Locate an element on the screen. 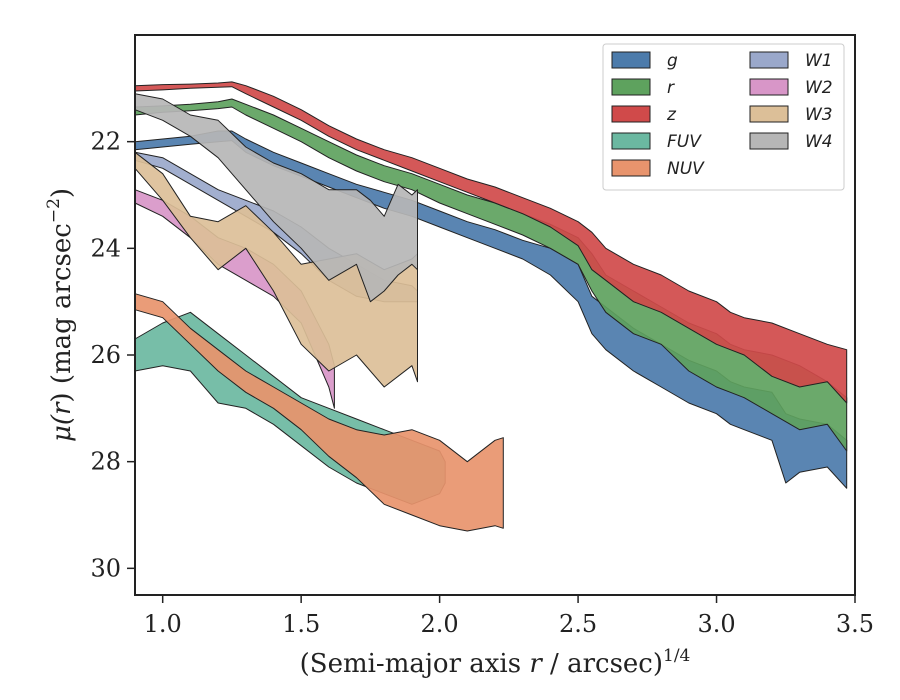  y-tick-label: 30 is located at coordinates (105, 568).